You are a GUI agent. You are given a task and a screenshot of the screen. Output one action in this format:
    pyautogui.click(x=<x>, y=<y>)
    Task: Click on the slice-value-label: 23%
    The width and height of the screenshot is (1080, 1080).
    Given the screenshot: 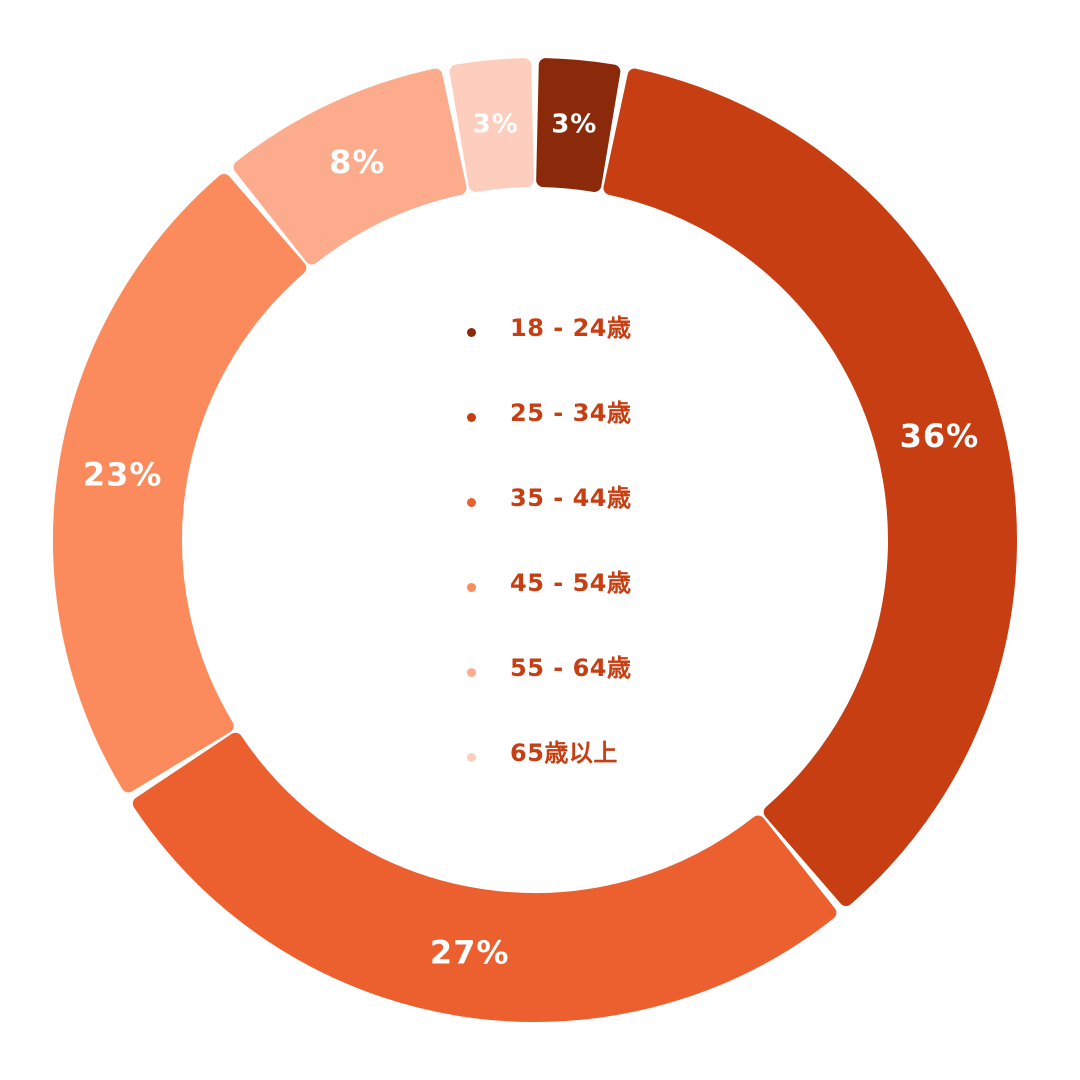 What is the action you would take?
    pyautogui.click(x=123, y=475)
    